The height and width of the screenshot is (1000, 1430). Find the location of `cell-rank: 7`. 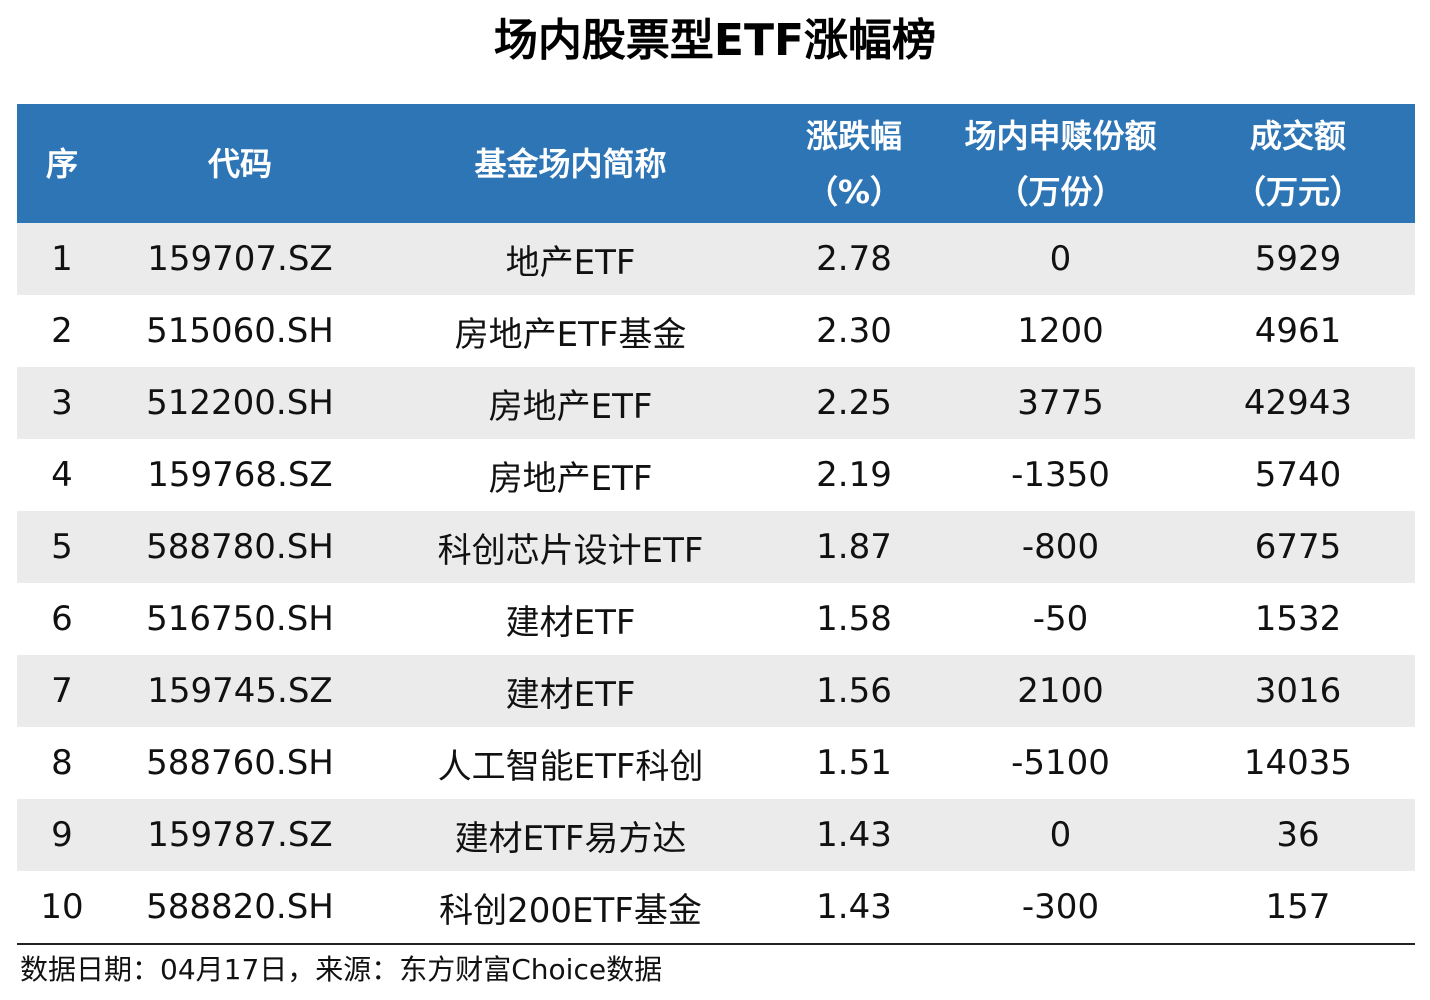

cell-rank: 7 is located at coordinates (62, 691).